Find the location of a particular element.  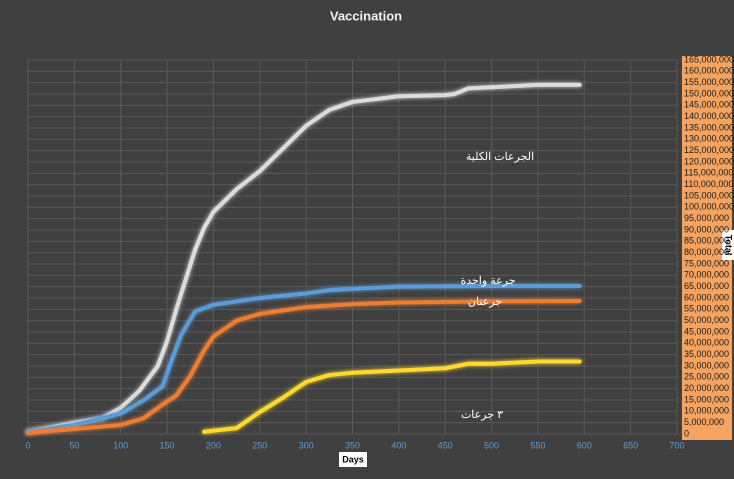

y-tick-label: 95,000,000 is located at coordinates (706, 218).